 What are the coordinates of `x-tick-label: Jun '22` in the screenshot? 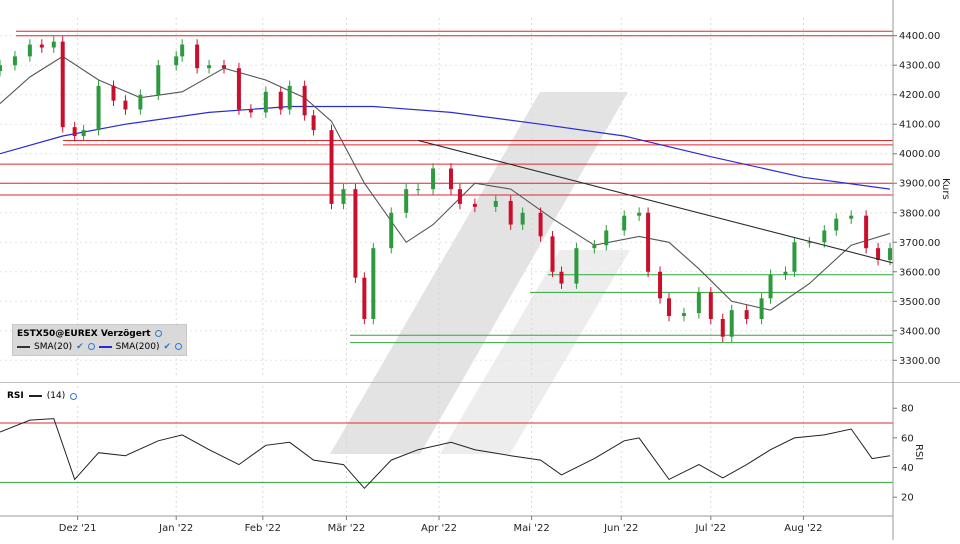 It's located at (620, 528).